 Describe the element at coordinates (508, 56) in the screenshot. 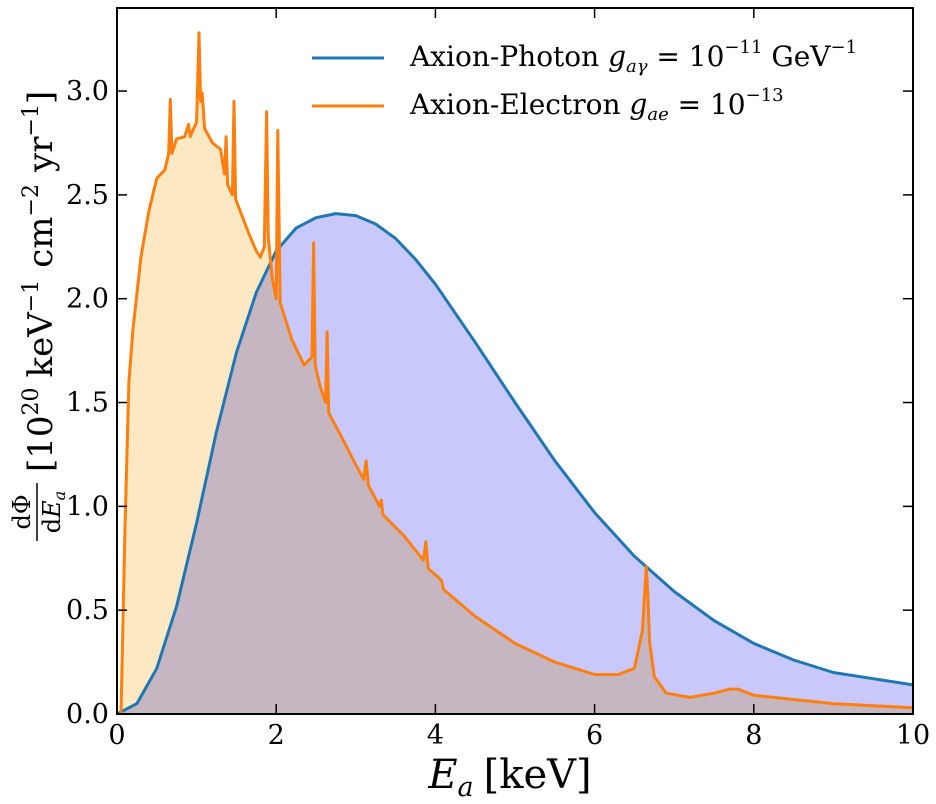

I see `legend-label-prefix: Axion-Photon` at that location.